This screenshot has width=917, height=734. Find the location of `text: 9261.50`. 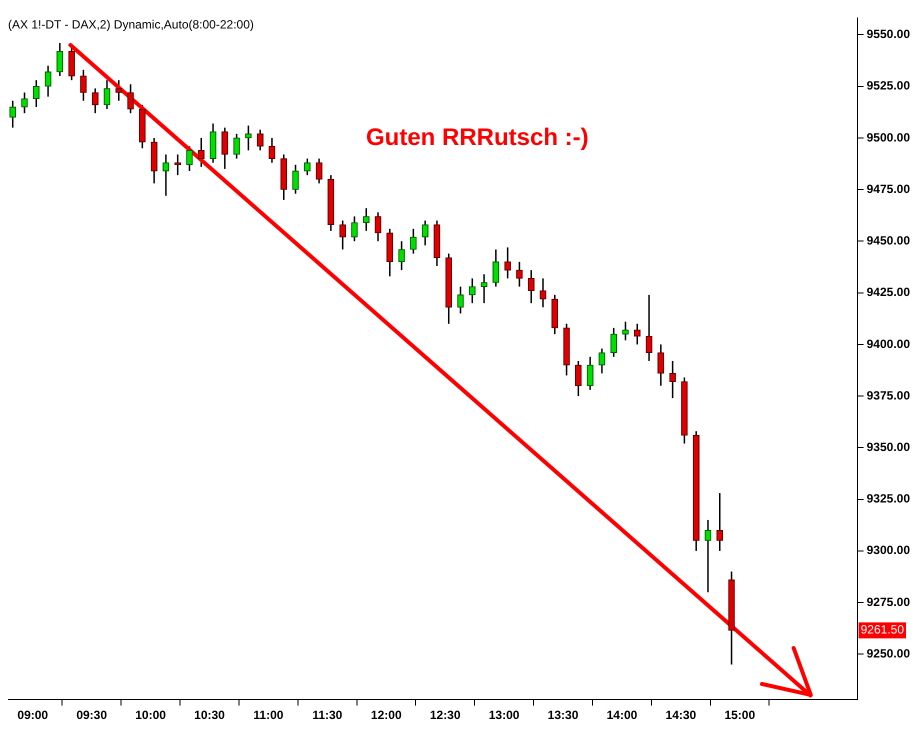

text: 9261.50 is located at coordinates (882, 629).